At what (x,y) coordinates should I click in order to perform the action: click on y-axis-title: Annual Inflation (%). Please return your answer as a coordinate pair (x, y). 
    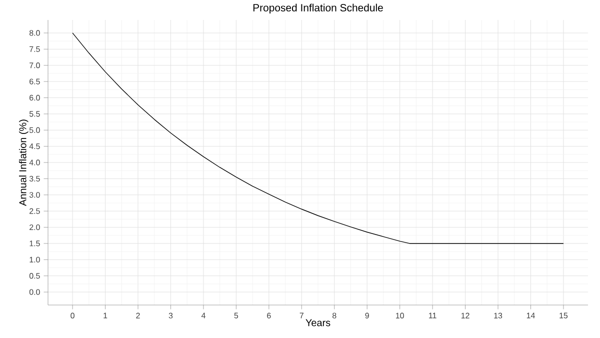
    Looking at the image, I should click on (23, 163).